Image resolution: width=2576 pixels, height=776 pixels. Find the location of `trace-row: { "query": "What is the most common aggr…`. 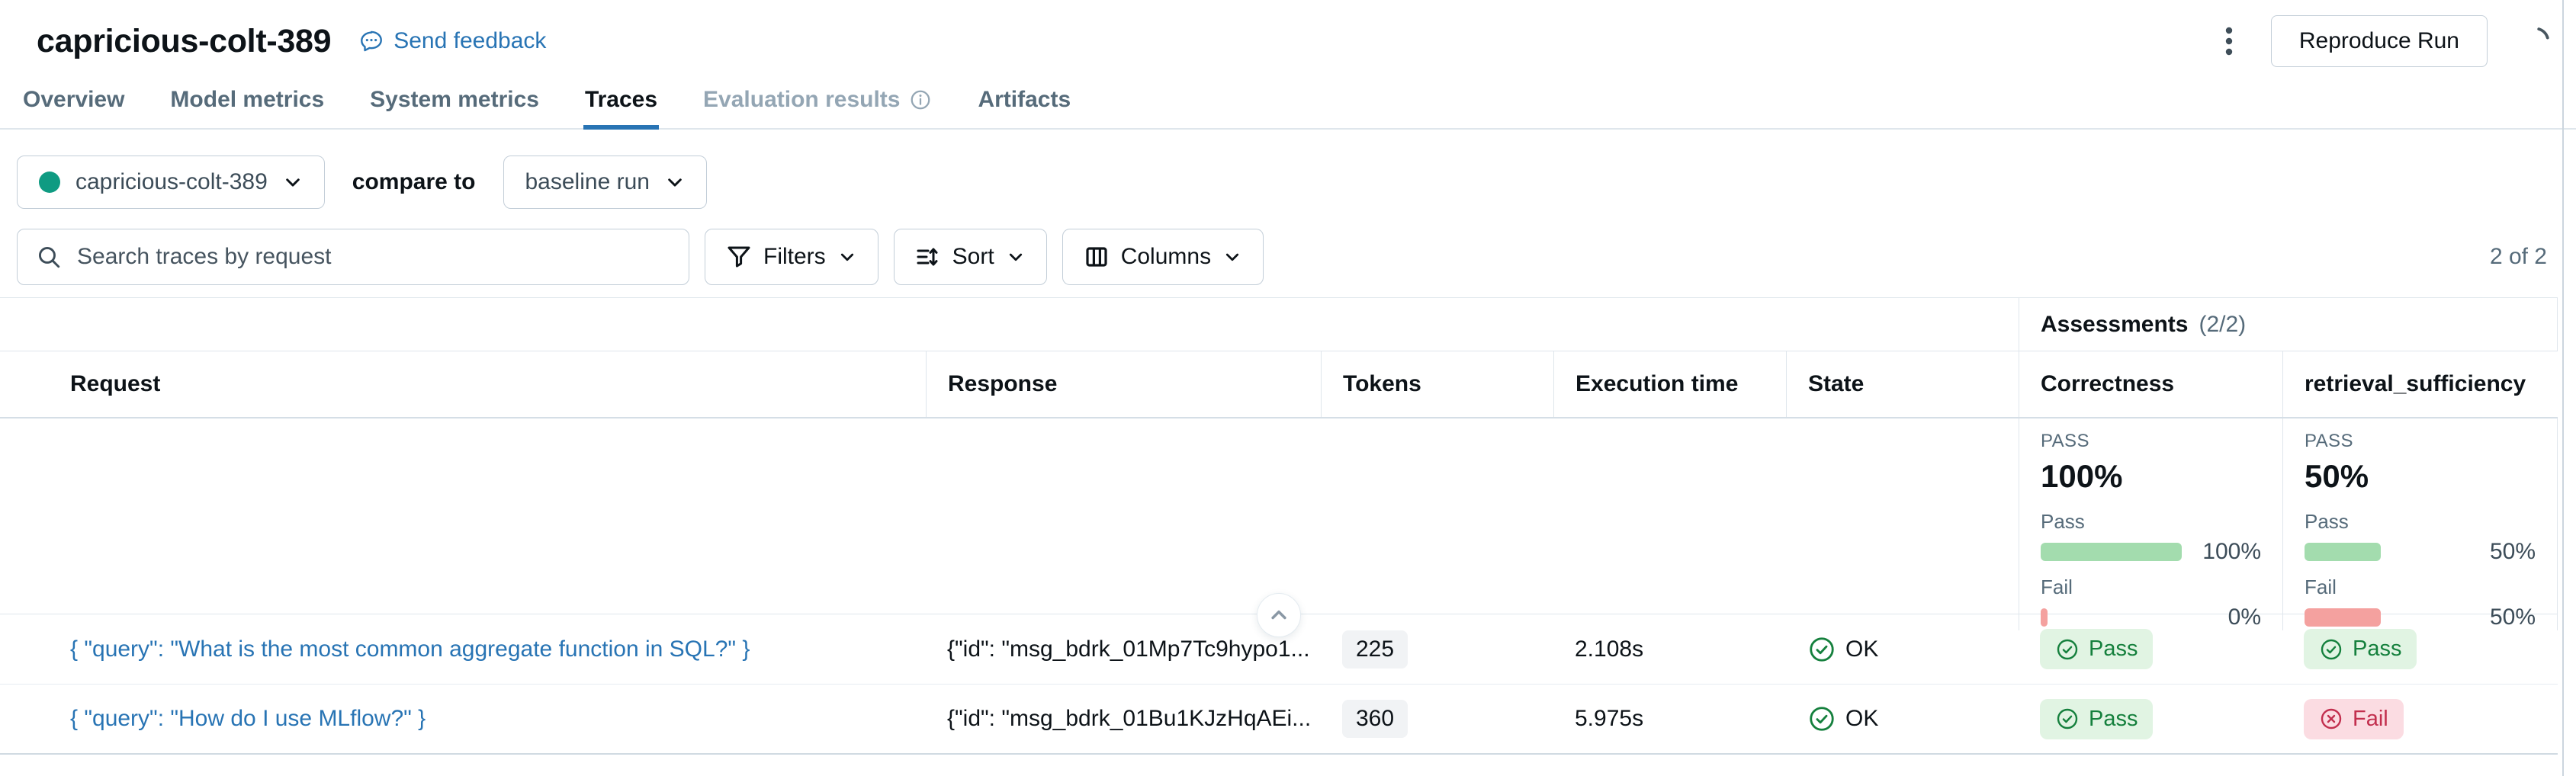

trace-row: { "query": "What is the most common aggr… is located at coordinates (1279, 649).